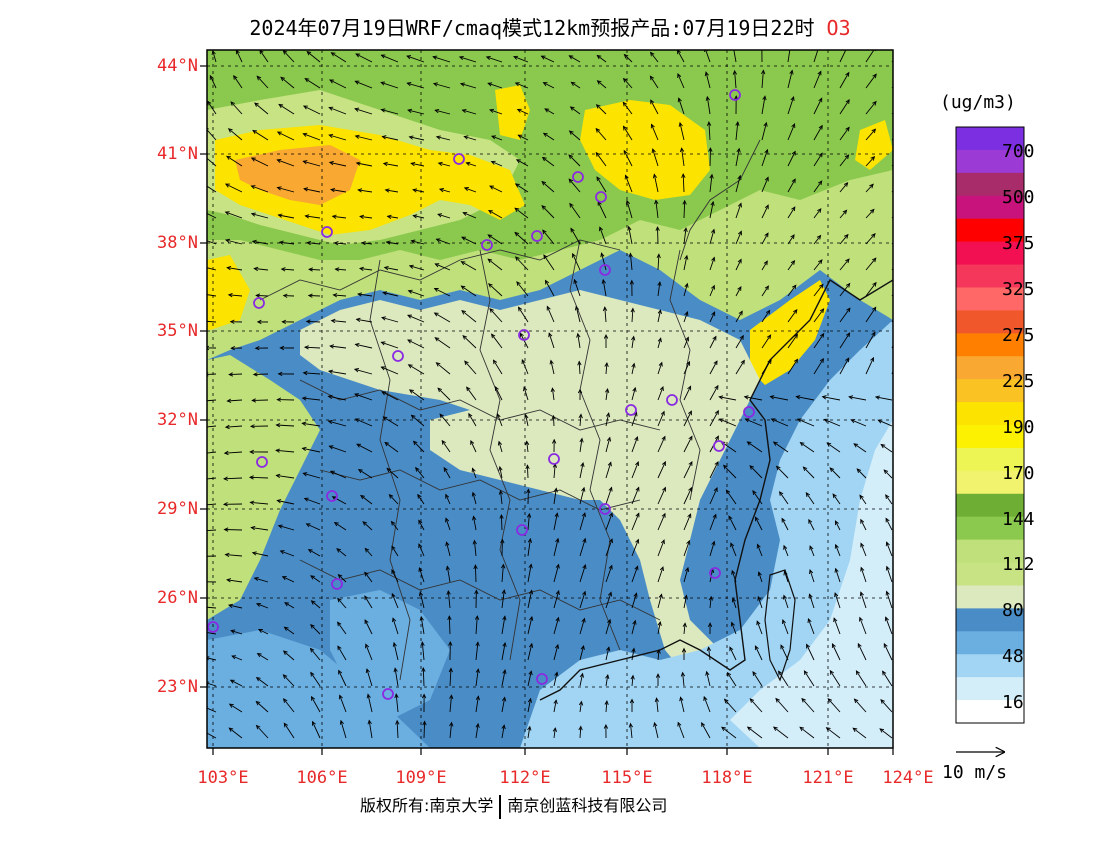  I want to click on colorbar-label-112: 112, so click(1018, 564).